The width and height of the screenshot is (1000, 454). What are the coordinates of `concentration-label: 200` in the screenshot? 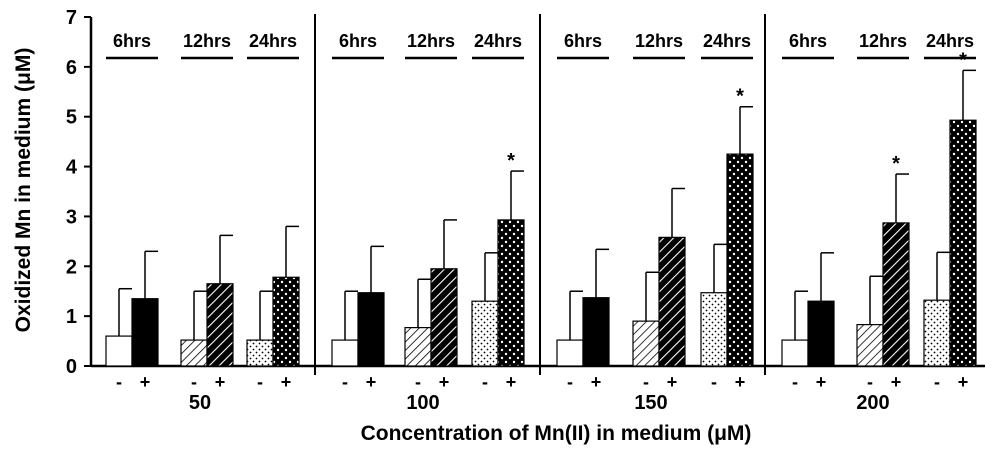 It's located at (872, 403).